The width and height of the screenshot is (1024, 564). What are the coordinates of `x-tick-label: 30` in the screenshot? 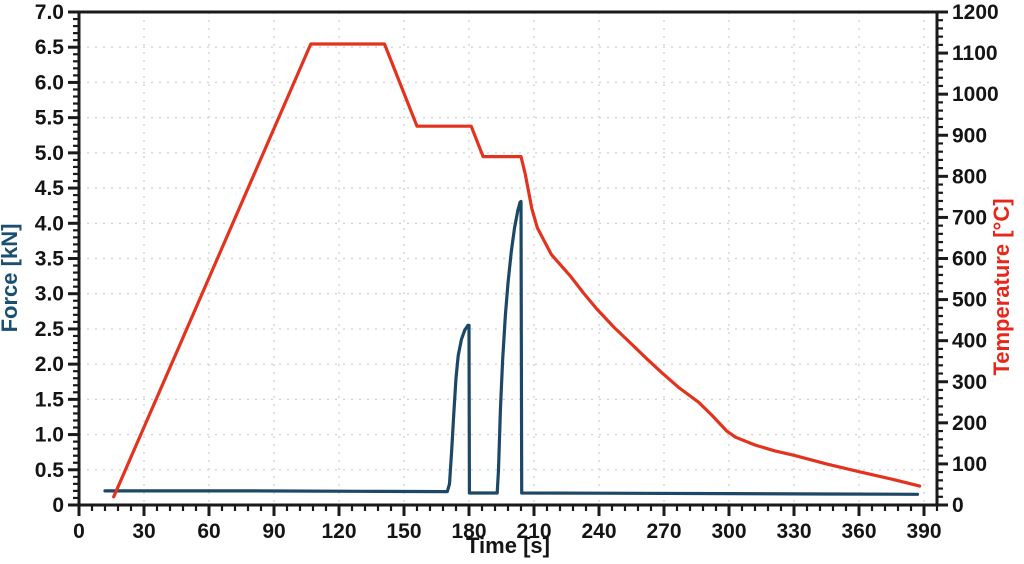 It's located at (143, 531).